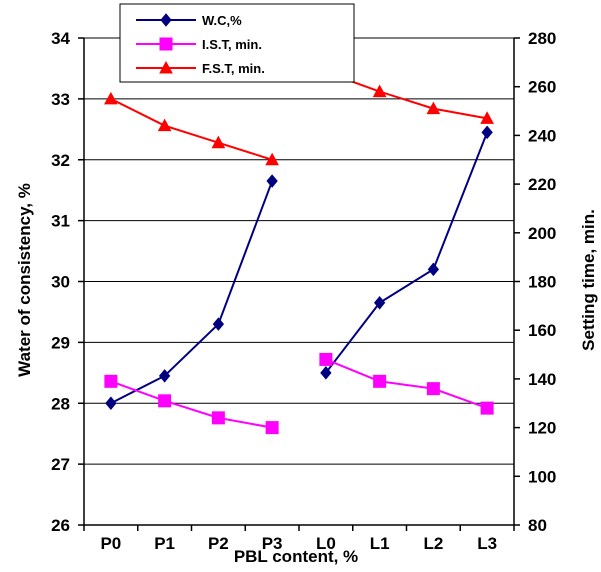 The width and height of the screenshot is (601, 572). I want to click on legend-marker-ist, so click(166, 44).